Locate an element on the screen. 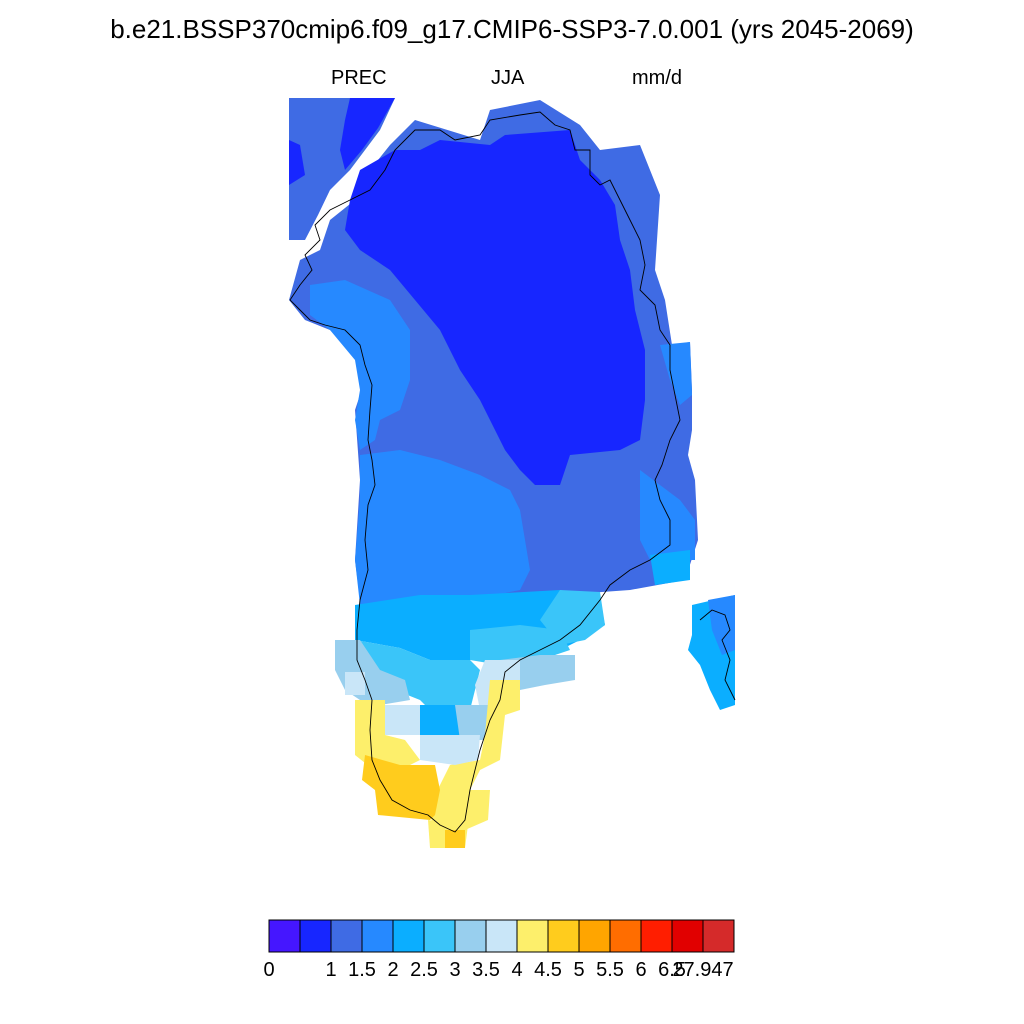  colorbar-tick-label: 5.5 is located at coordinates (610, 970).